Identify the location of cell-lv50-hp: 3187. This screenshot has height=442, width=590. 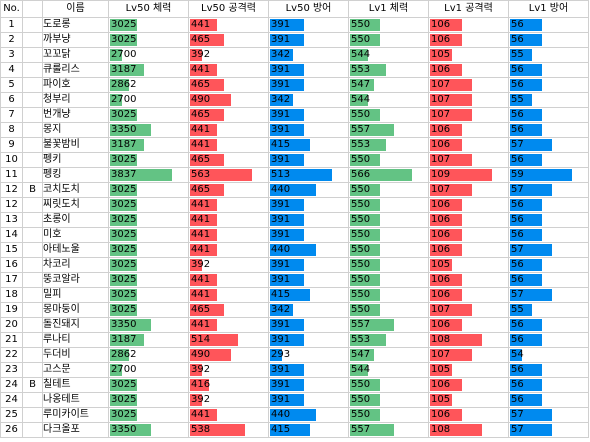
(148, 70).